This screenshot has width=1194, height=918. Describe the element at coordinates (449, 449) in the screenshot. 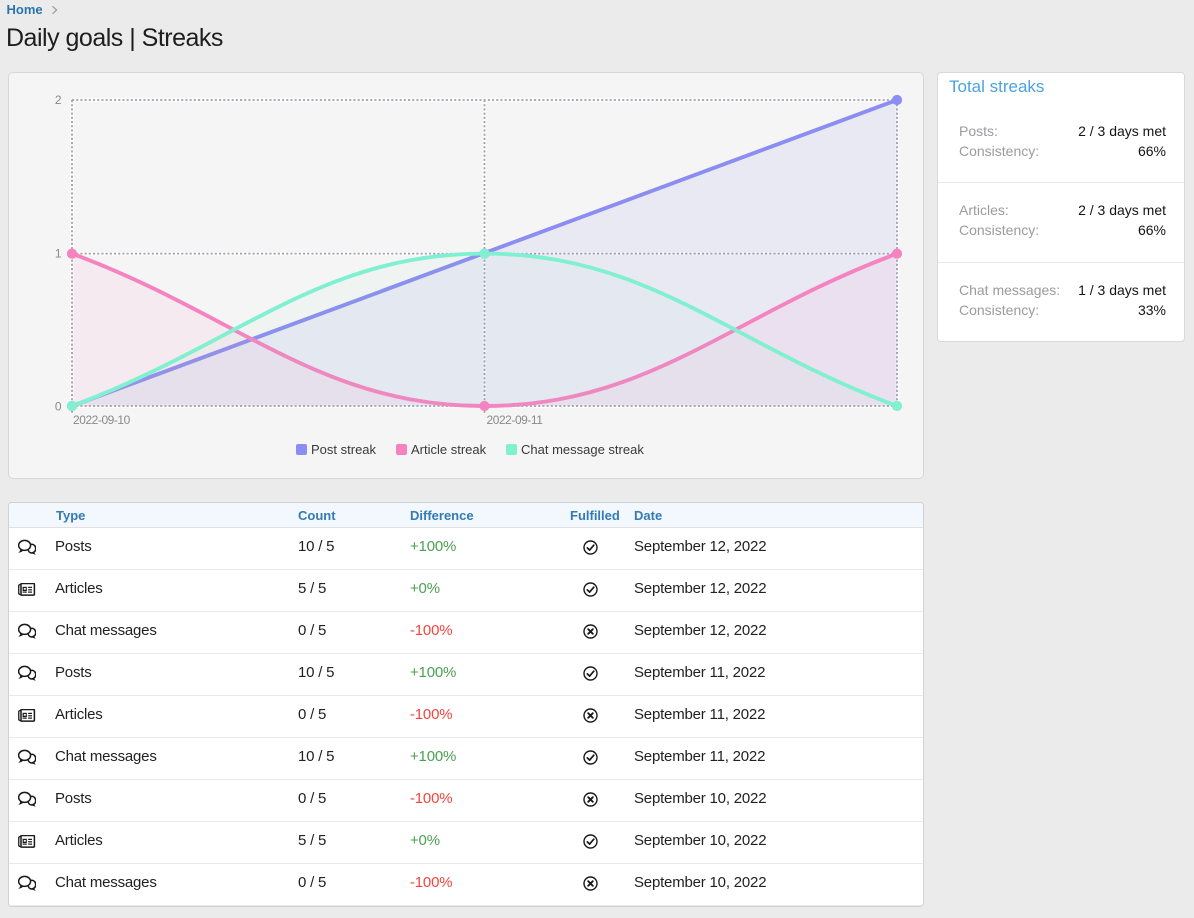

I see `svg-text: Article streak` at that location.